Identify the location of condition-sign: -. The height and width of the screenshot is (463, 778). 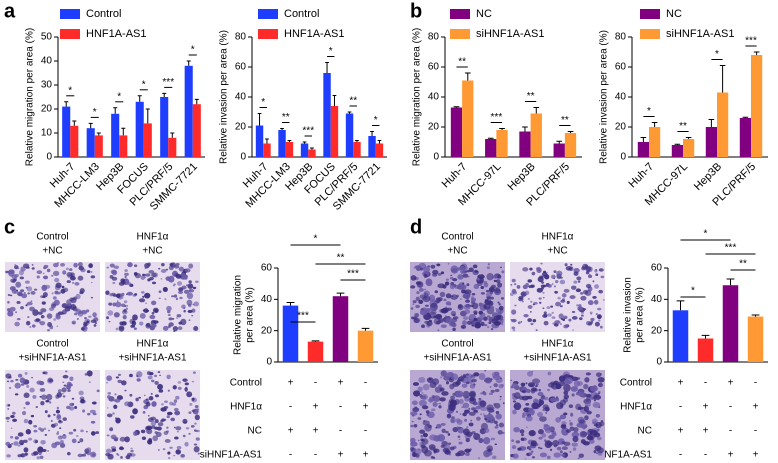
(340, 431).